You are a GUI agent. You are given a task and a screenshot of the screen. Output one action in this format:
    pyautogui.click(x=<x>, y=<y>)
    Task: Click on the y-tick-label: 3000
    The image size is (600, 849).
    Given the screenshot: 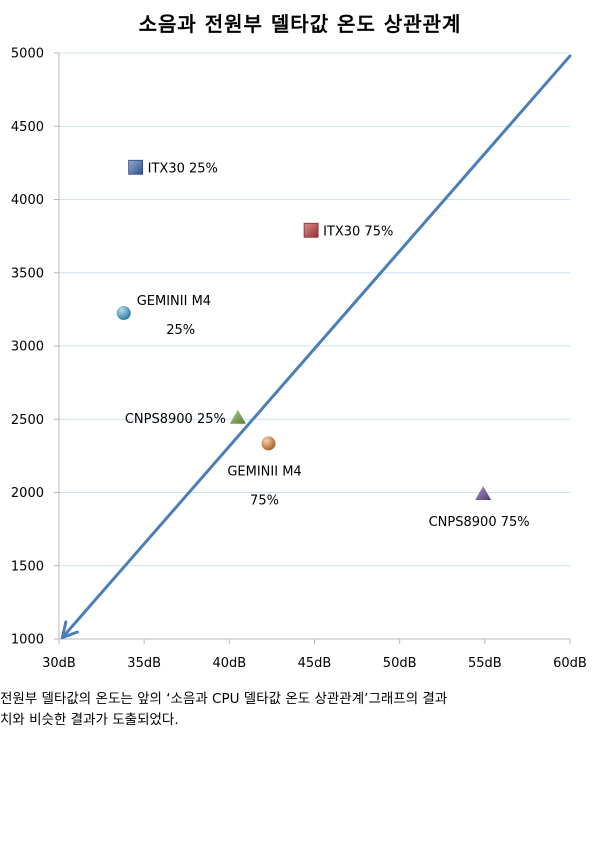 What is the action you would take?
    pyautogui.click(x=27, y=347)
    